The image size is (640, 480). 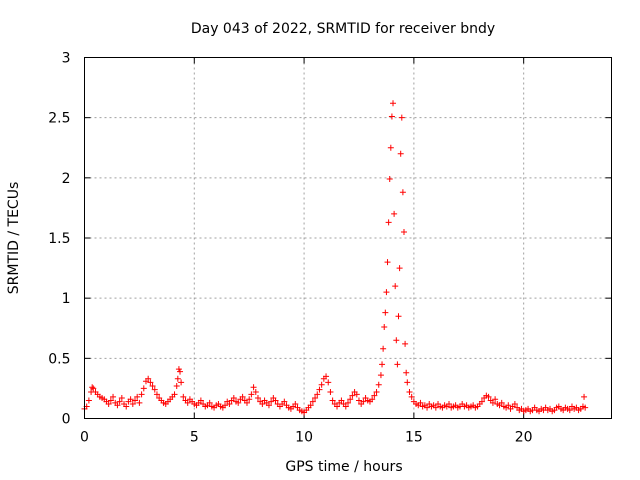 I want to click on y-tick-label: 2, so click(x=66, y=179).